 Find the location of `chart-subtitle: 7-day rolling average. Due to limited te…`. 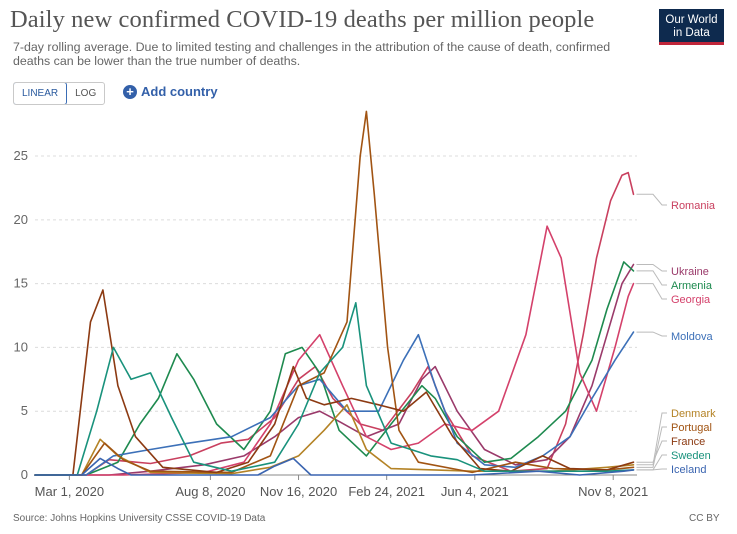

chart-subtitle: 7-day rolling average. Due to limited te… is located at coordinates (312, 54).